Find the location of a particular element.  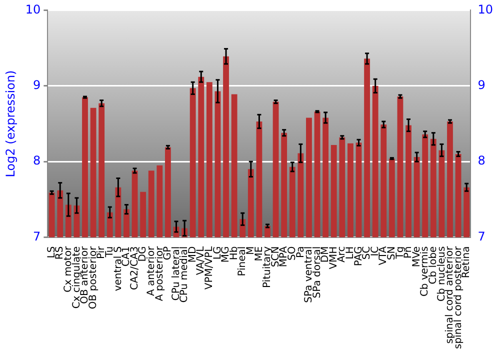

x-tick-label: Retina is located at coordinates (466, 262).